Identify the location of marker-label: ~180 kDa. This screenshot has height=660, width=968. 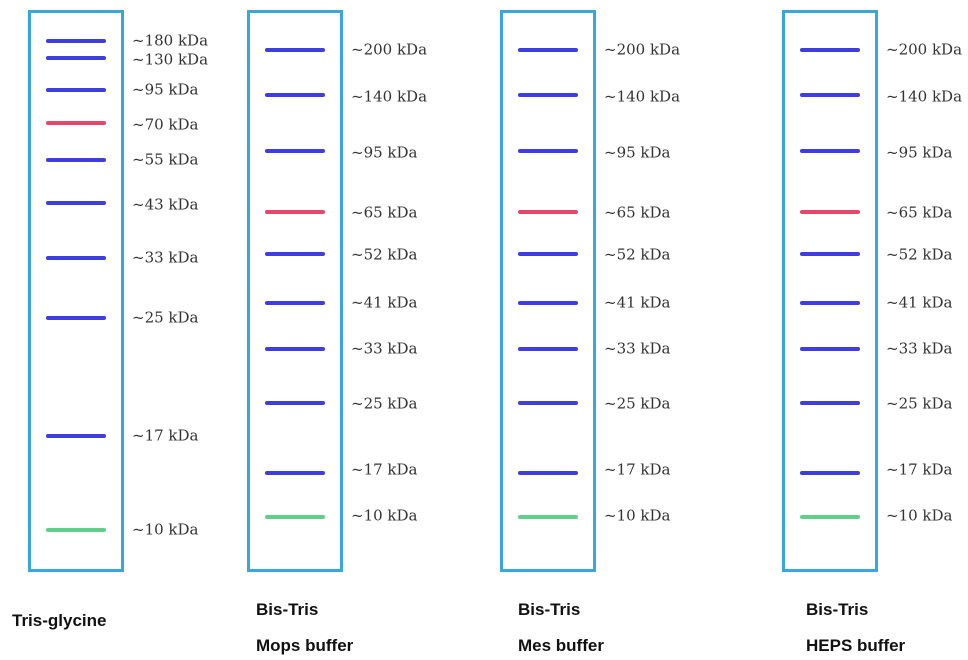
(170, 40).